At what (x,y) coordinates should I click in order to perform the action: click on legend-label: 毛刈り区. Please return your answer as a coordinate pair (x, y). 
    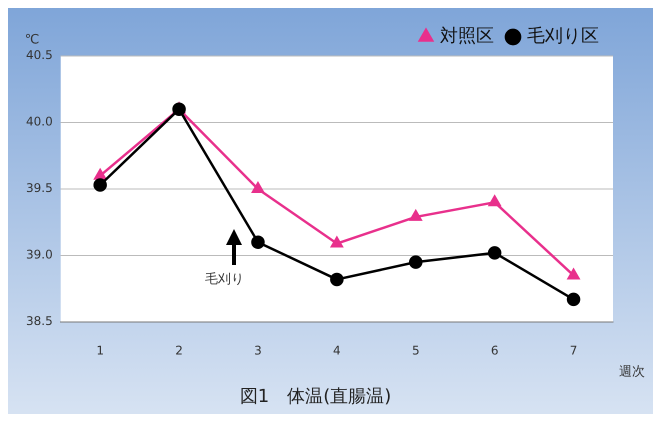
    Looking at the image, I should click on (563, 36).